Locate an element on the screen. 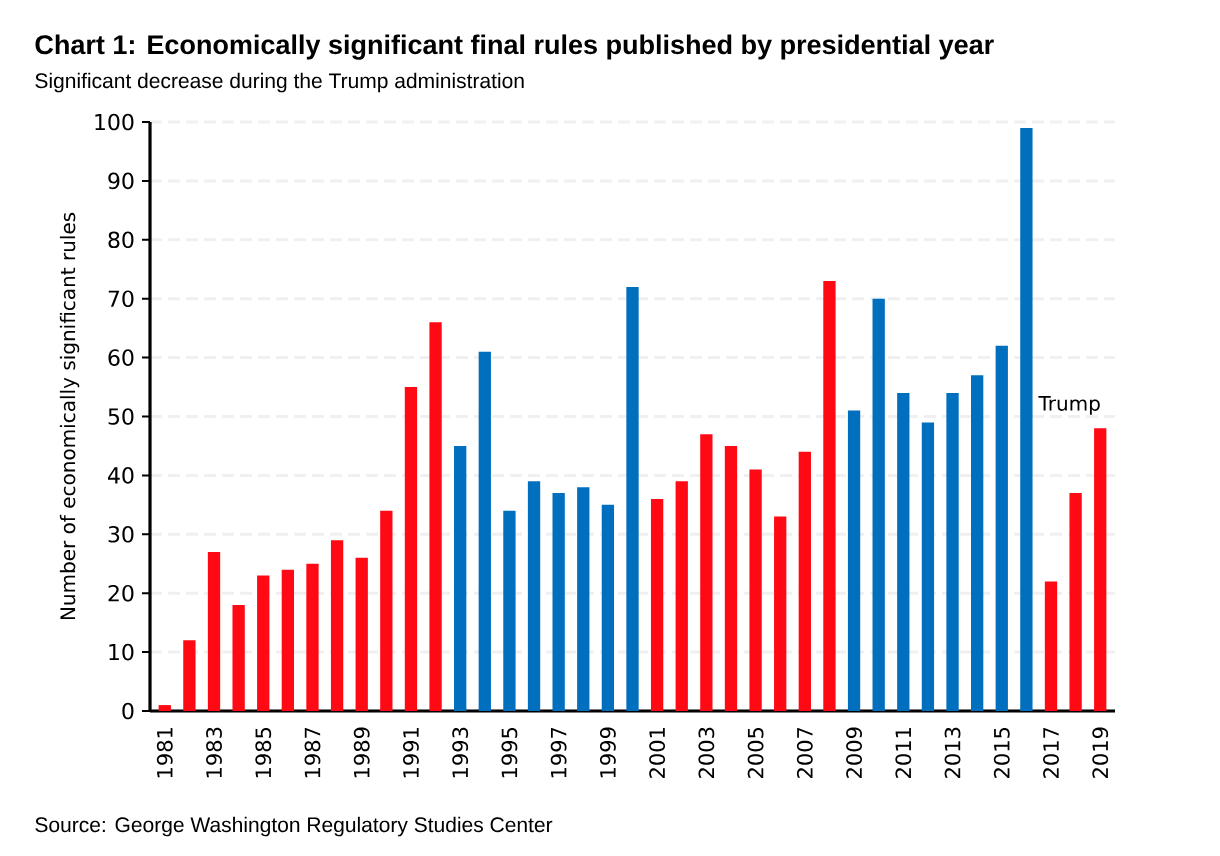  y-tick-label: 40 is located at coordinates (121, 475).